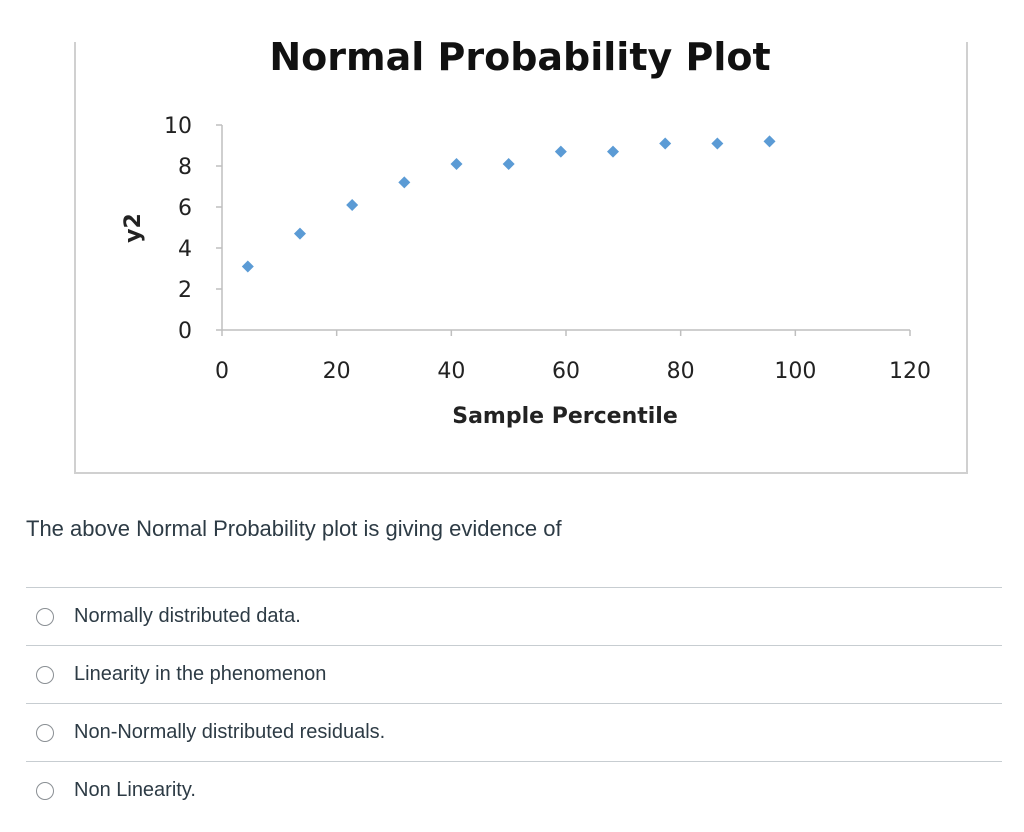  I want to click on y-tick-label: 2, so click(185, 290).